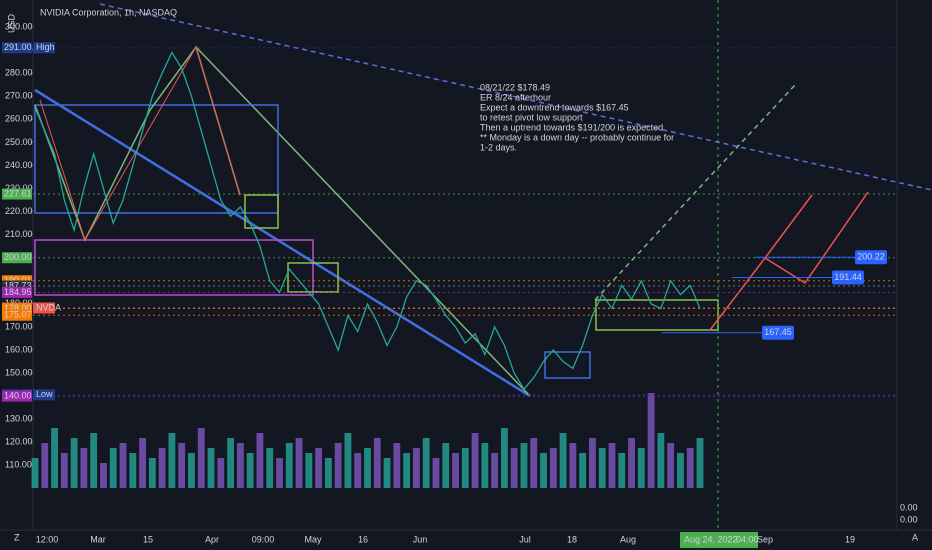  I want to click on symbol: NVIDIA Corporation, 1h, NASDAQ, so click(108, 12).